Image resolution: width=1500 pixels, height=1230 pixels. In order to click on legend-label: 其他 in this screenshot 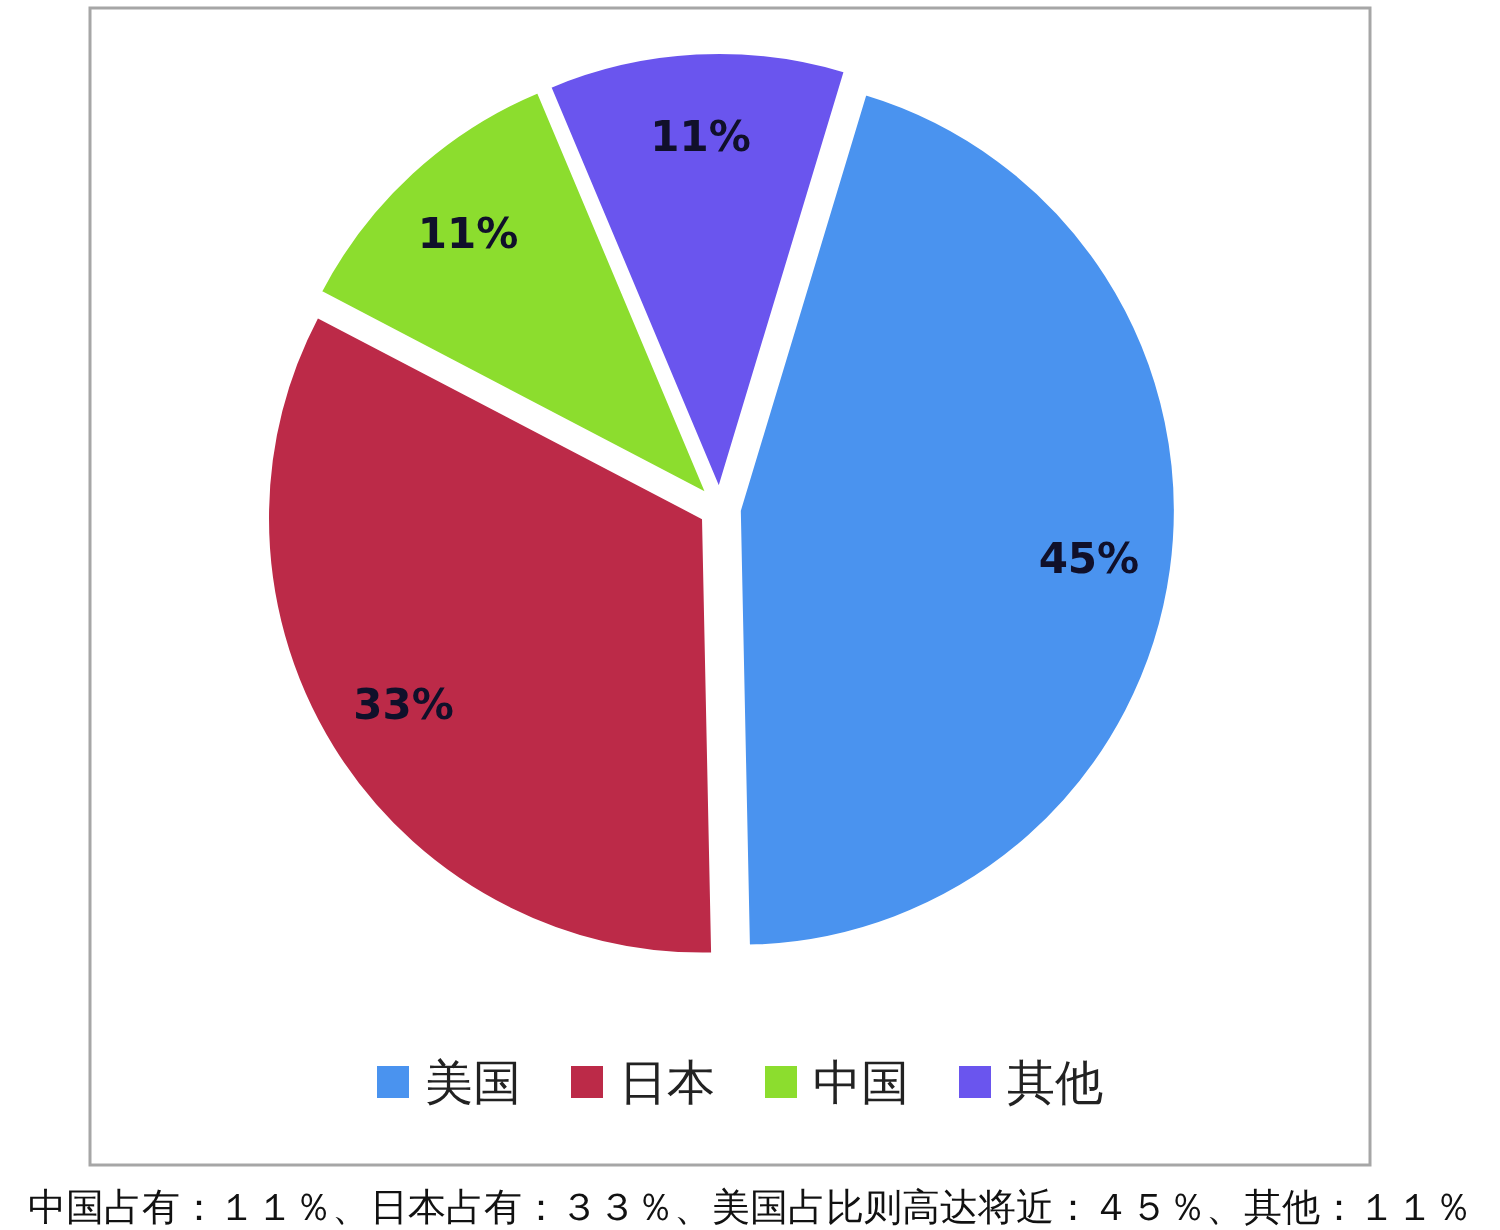, I will do `click(1055, 1082)`.